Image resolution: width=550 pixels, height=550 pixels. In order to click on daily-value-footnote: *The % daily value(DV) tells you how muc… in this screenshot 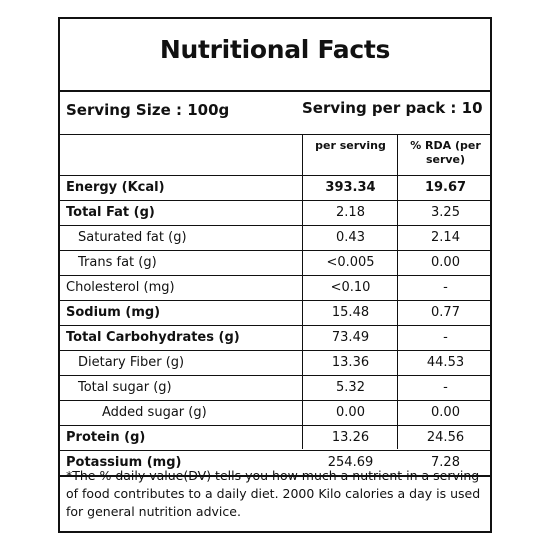, I will do `click(273, 493)`.